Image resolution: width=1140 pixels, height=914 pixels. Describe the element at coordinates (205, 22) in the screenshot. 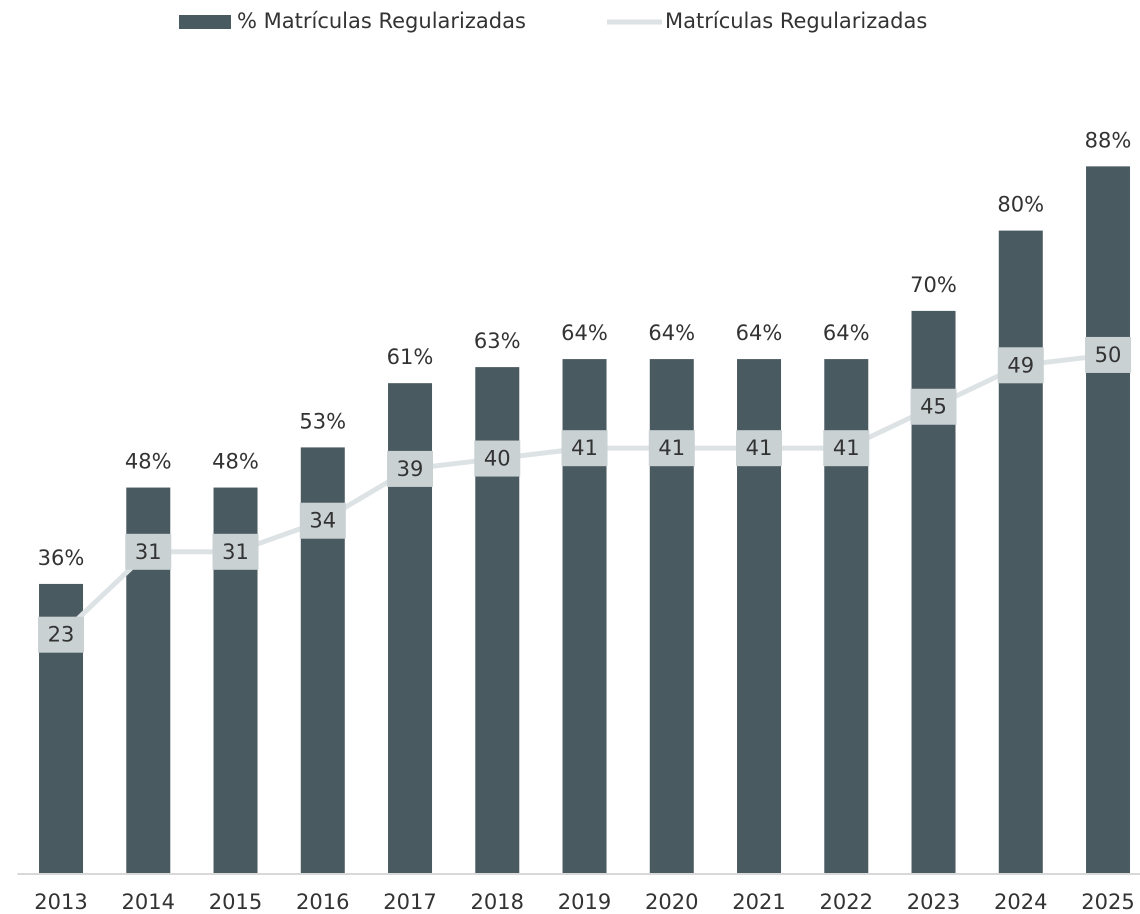

I see `legend-swatch` at that location.